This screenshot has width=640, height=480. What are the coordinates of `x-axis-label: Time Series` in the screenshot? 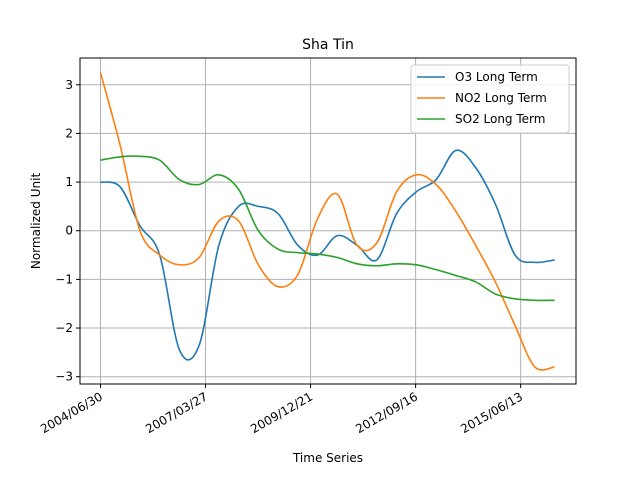 It's located at (327, 458).